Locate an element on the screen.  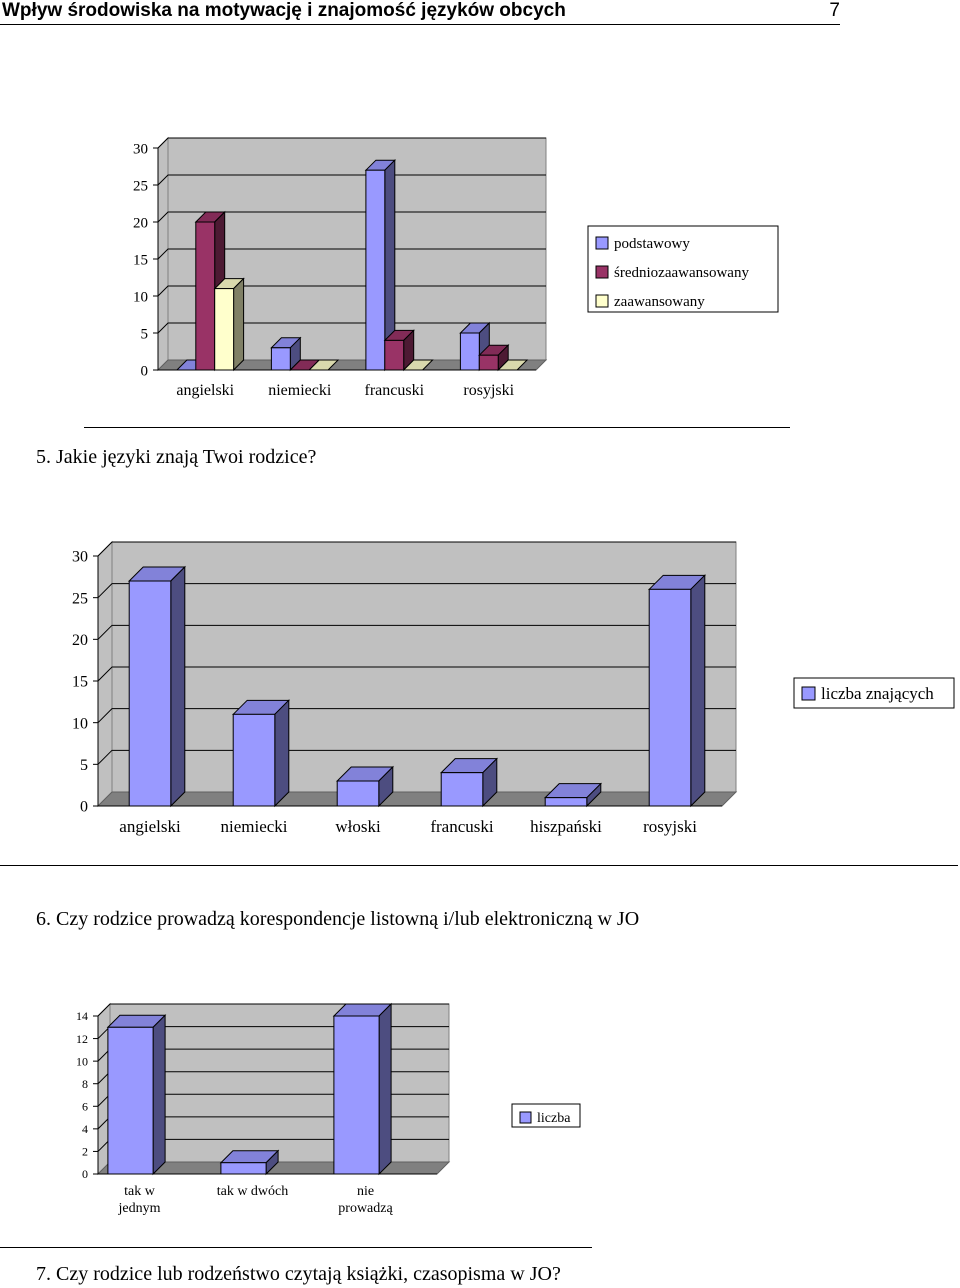
x-tick-label: hiszpański is located at coordinates (566, 826).